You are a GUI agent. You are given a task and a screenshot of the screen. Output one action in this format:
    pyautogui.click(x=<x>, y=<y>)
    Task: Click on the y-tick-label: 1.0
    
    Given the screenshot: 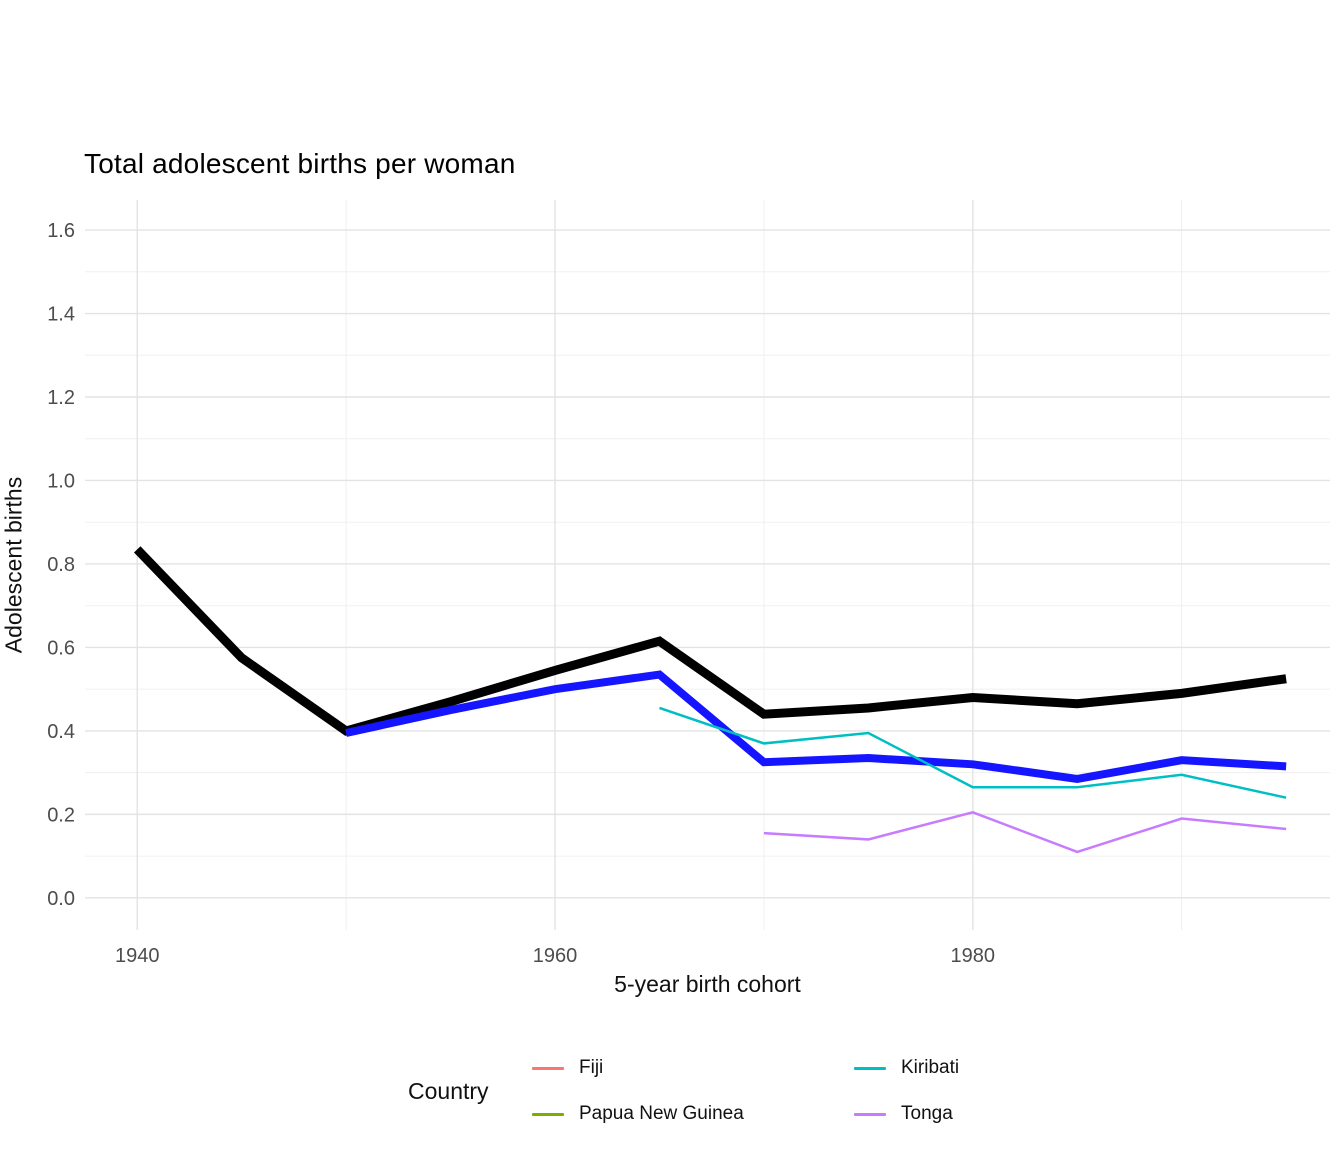 What is the action you would take?
    pyautogui.click(x=61, y=481)
    